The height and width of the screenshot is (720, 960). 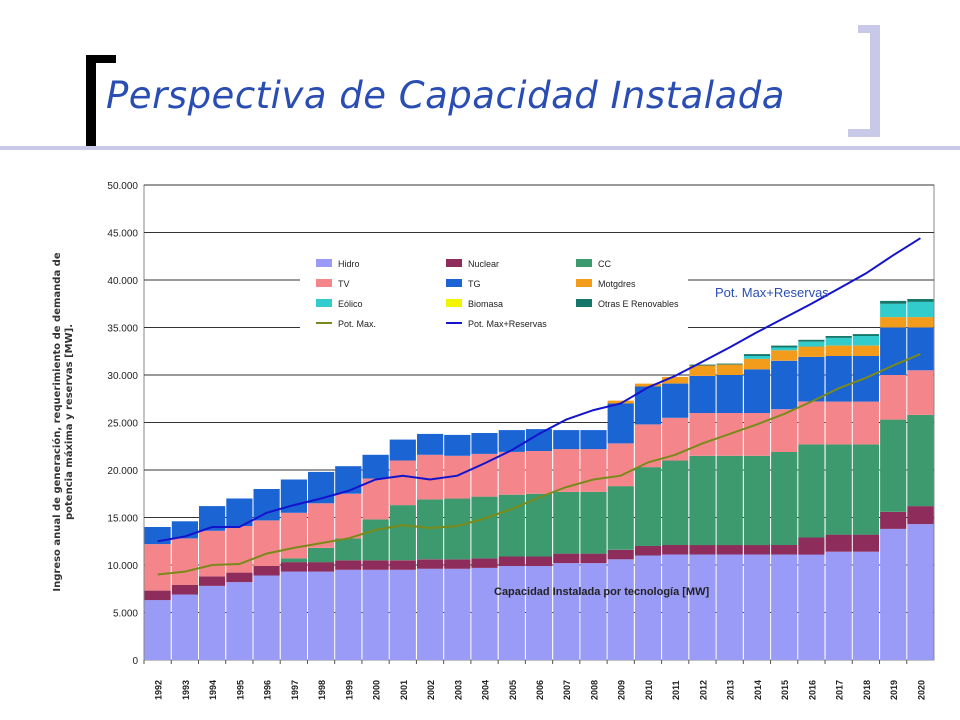 I want to click on x-tick-label: 2002, so click(x=431, y=690).